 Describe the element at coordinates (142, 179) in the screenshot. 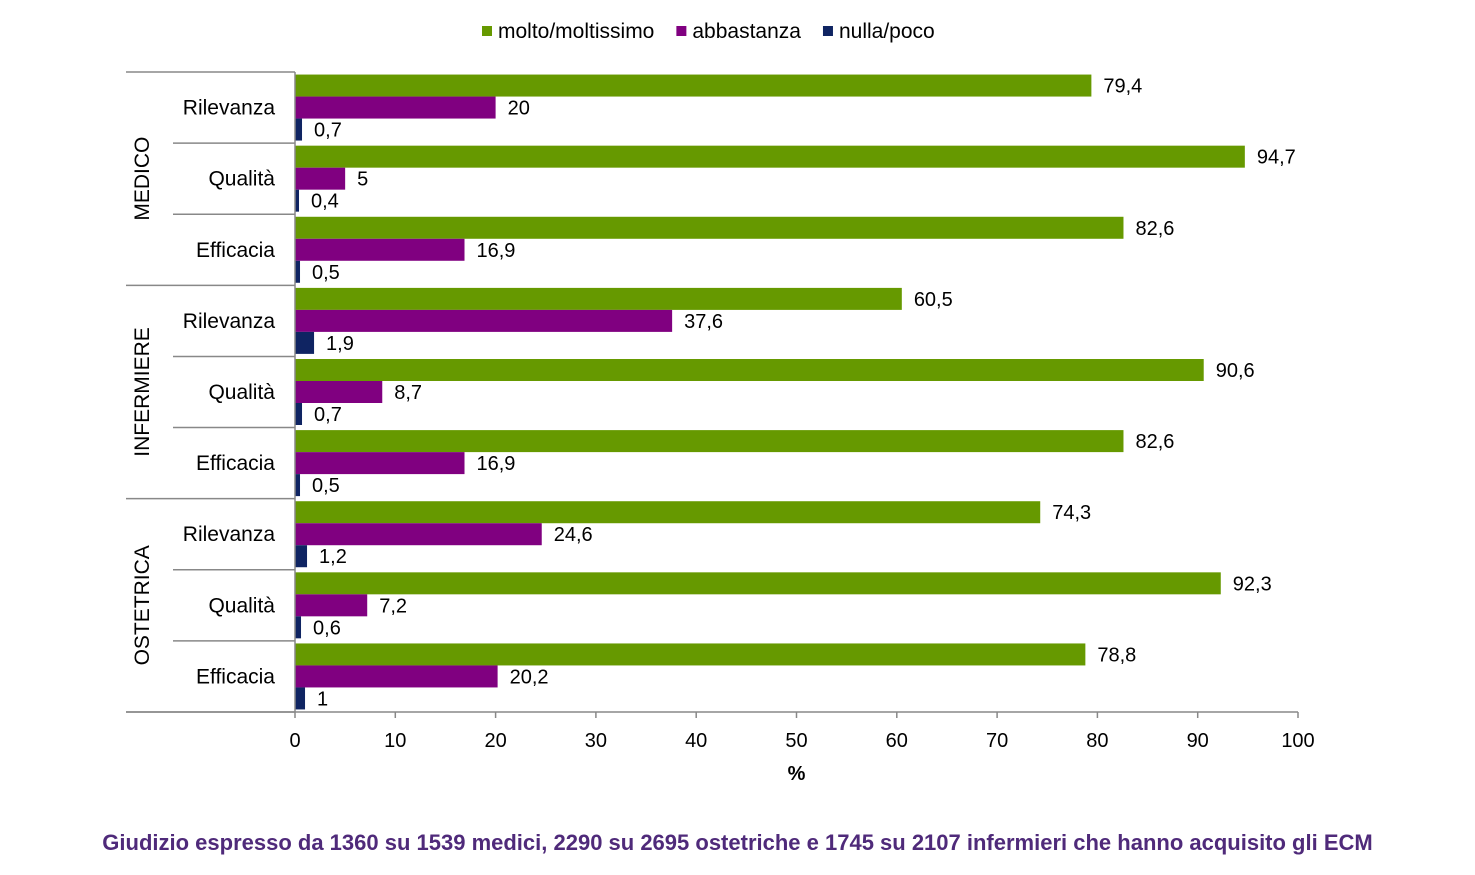

I see `group-label: MEDICO` at that location.